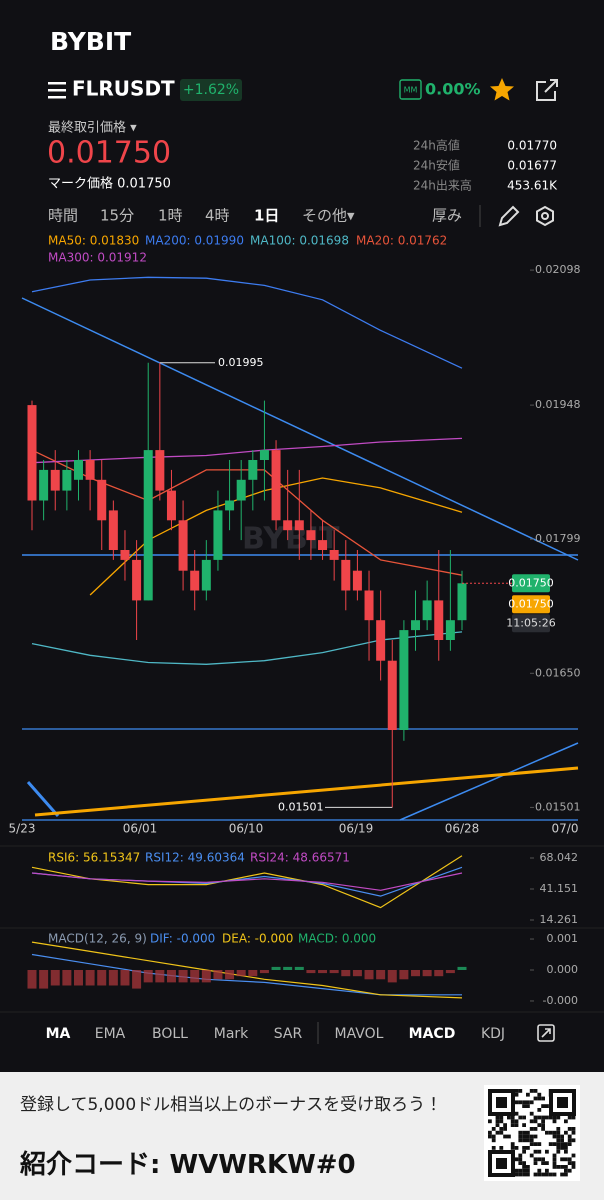 The image size is (604, 1200). What do you see at coordinates (502, 89) in the screenshot?
I see `favorite-star` at bounding box center [502, 89].